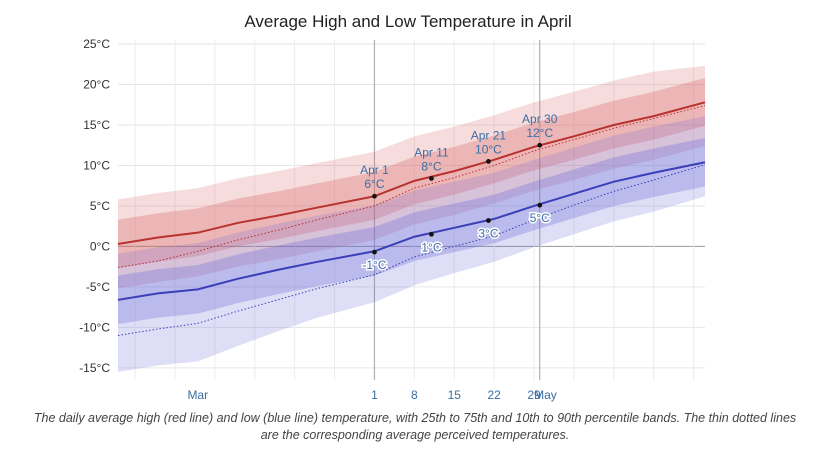 This screenshot has height=461, width=830. What do you see at coordinates (494, 395) in the screenshot?
I see `x-tick-label-4: 22` at bounding box center [494, 395].